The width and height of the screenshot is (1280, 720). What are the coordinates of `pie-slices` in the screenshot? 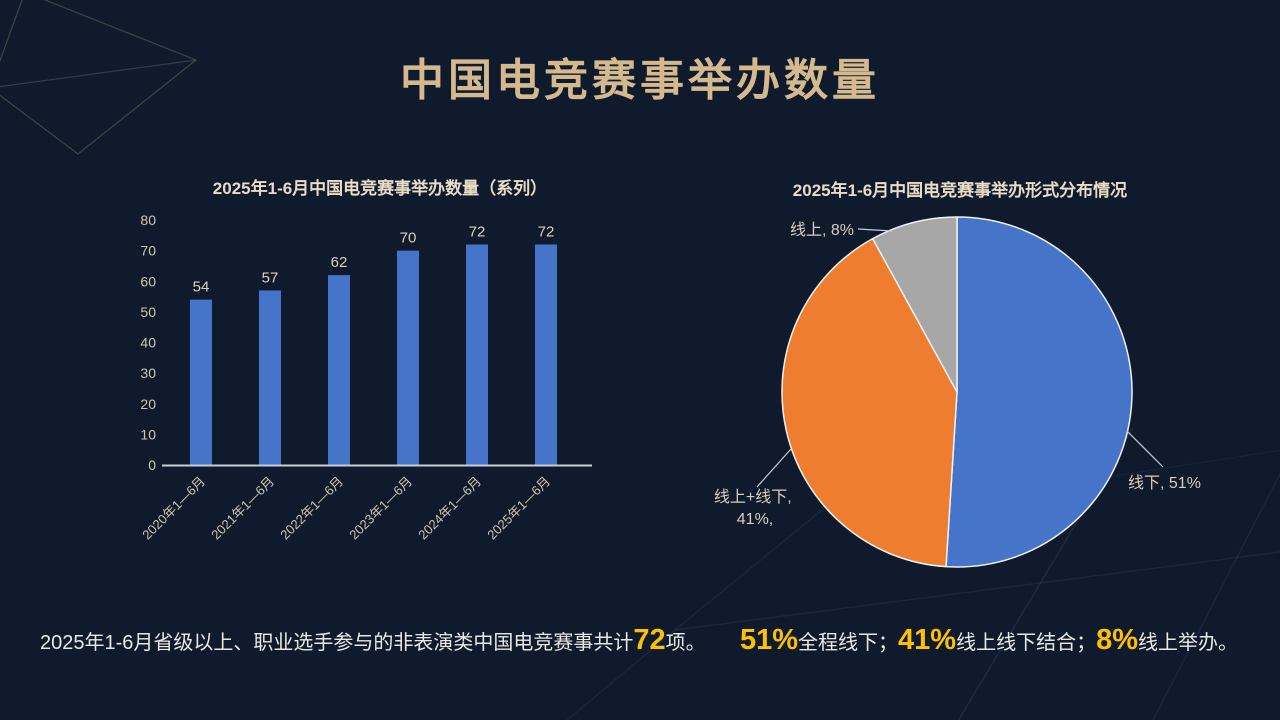 It's located at (957, 392).